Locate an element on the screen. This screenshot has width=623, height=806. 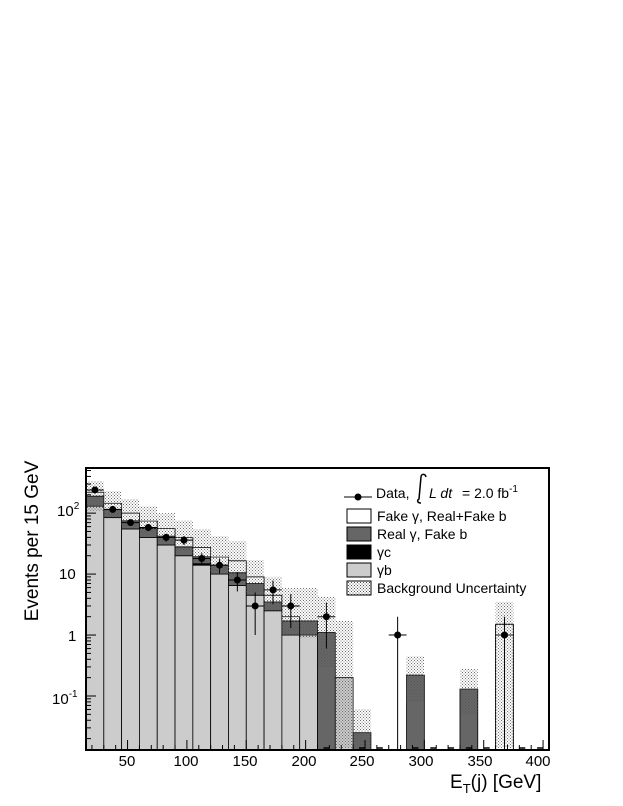
x-tick-label: 350 is located at coordinates (479, 761).